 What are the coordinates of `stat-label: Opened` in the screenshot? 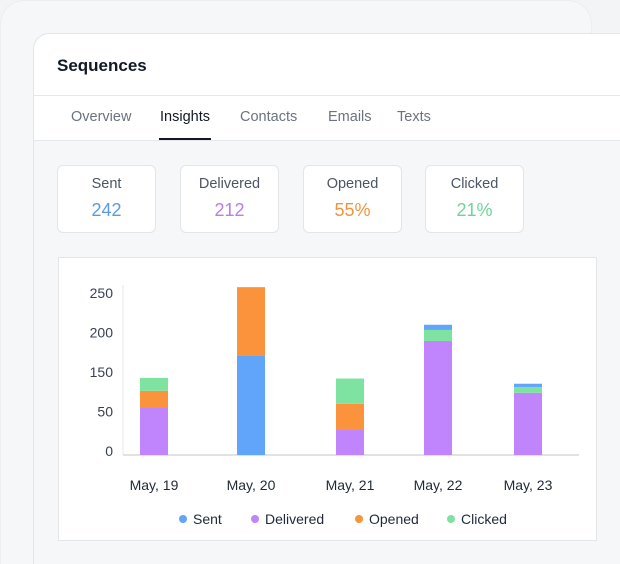 It's located at (352, 184).